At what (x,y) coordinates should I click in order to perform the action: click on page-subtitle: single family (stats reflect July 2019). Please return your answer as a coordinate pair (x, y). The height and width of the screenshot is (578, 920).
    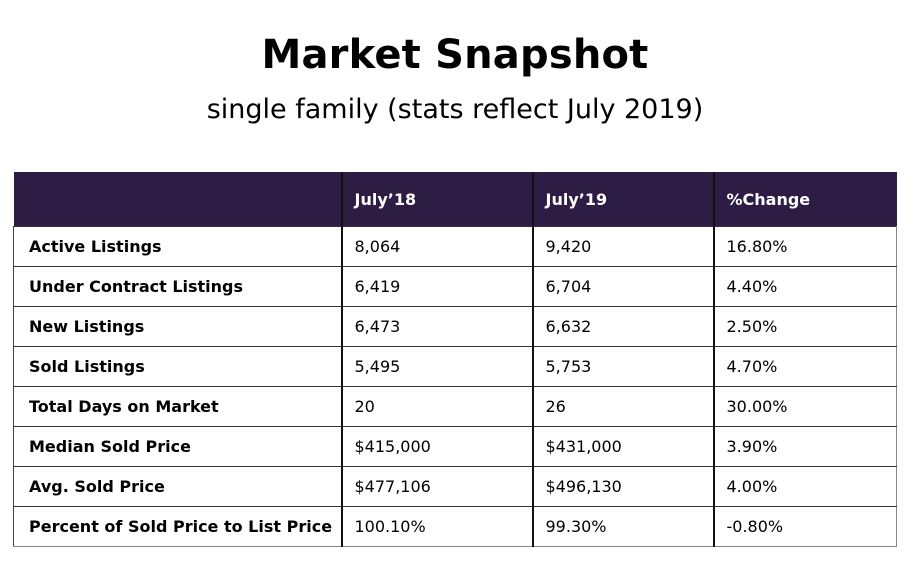
    Looking at the image, I should click on (455, 109).